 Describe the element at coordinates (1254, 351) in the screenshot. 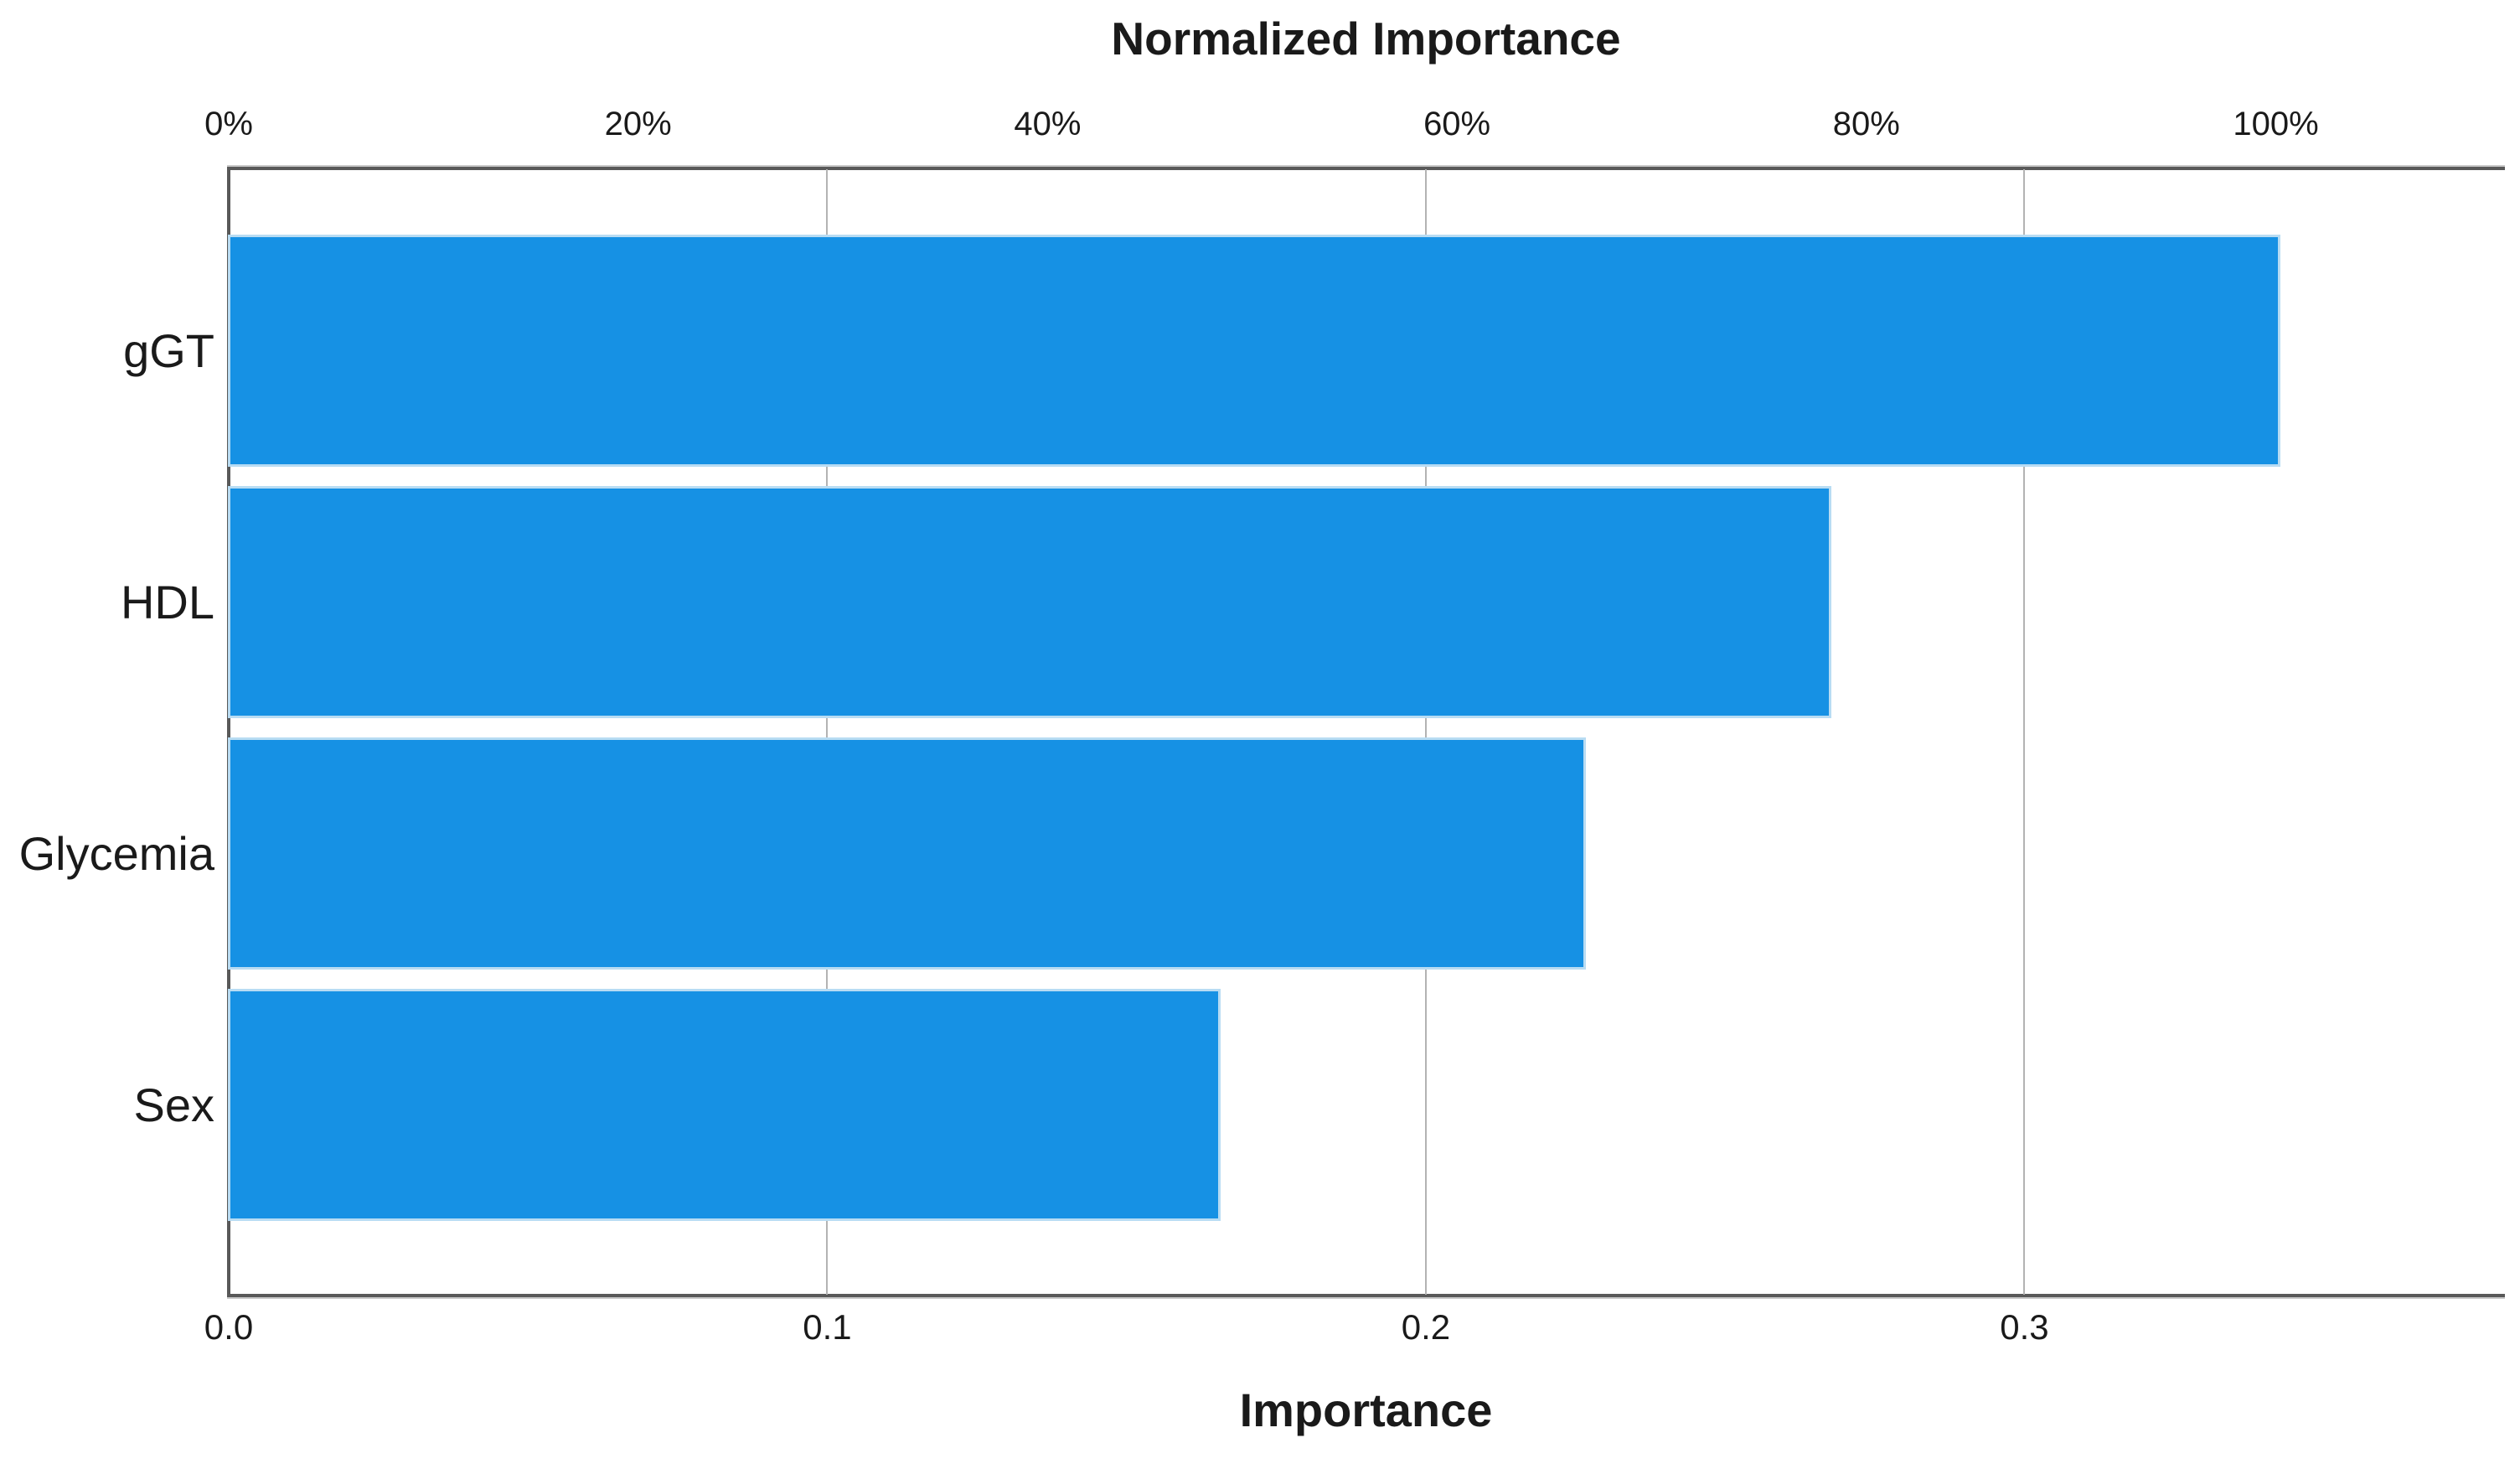

I see `bar-gGT` at that location.